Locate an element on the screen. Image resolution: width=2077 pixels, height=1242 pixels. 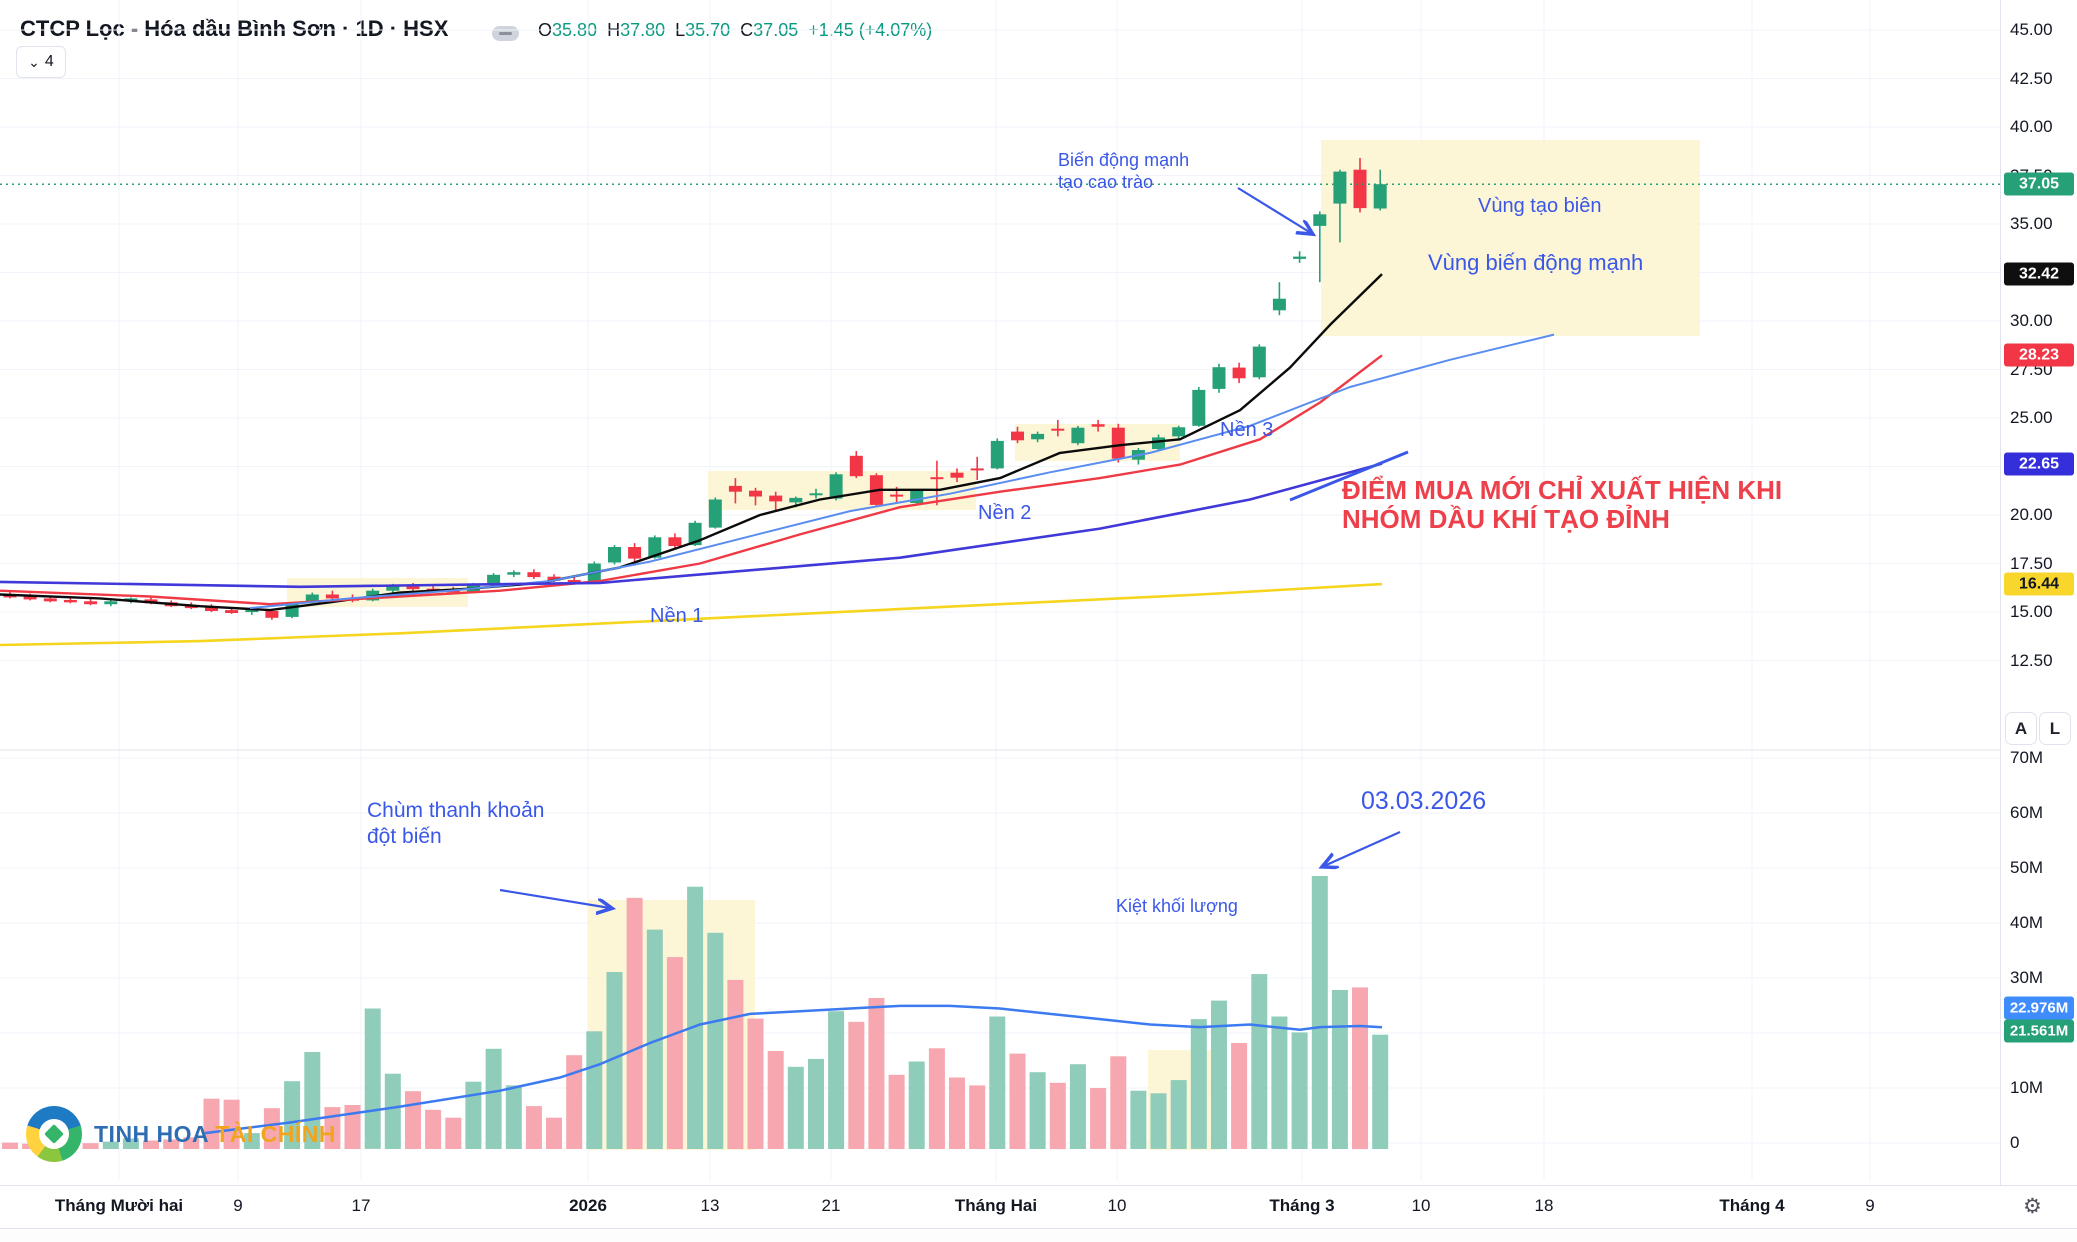
auto-scale-button: A is located at coordinates (2021, 728).